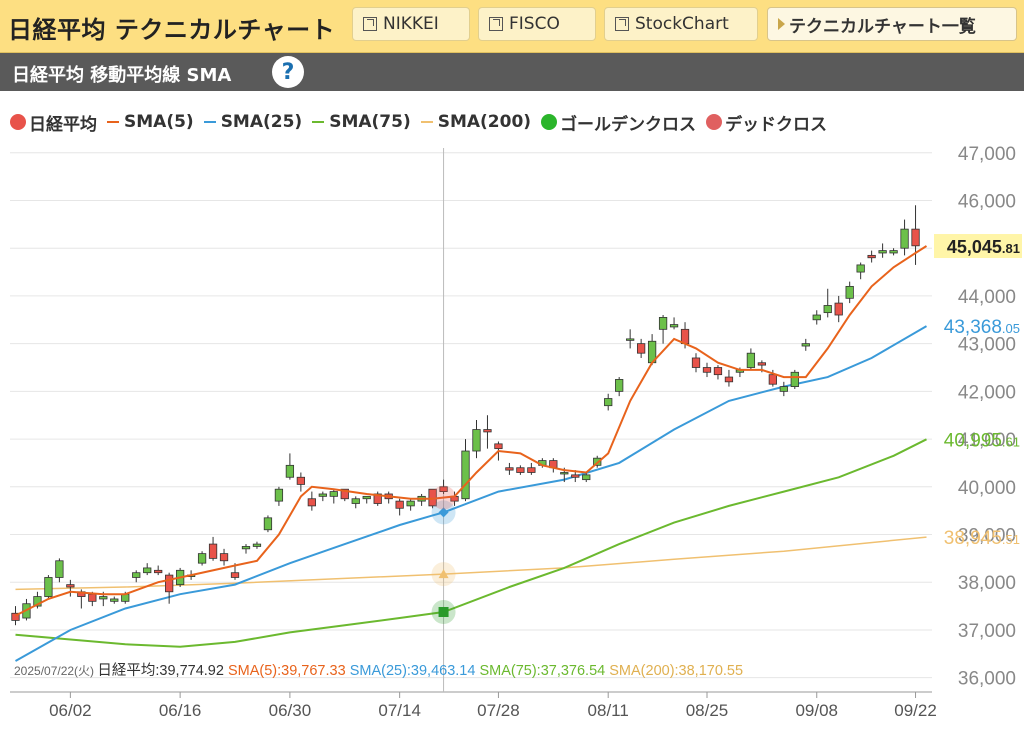  I want to click on x-tick-label: 08/11, so click(608, 710).